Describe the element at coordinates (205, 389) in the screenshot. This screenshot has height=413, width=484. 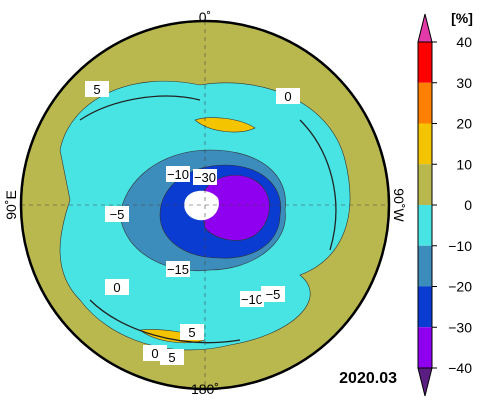
I see `meridian-label: 180˚` at that location.